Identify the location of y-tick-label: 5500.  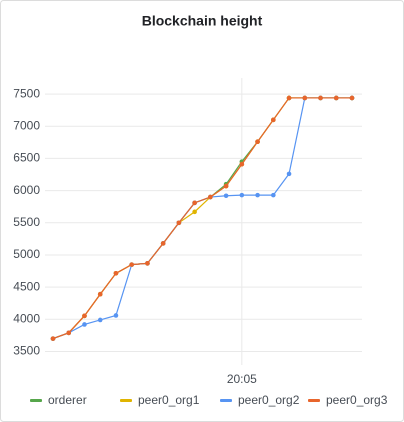
(26, 222).